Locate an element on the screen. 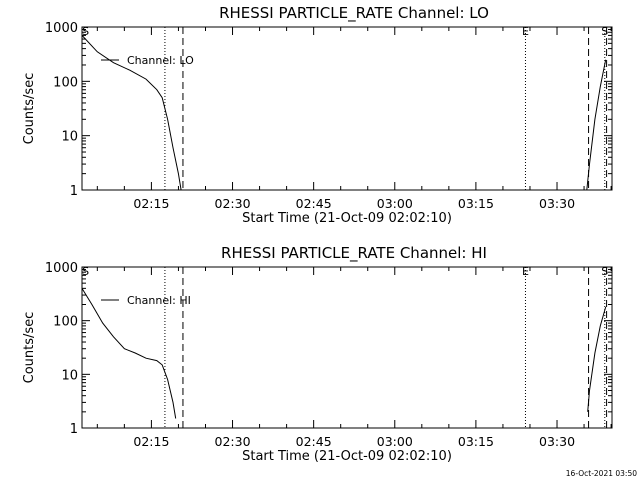  chart-title: RHESSI PARTICLE_RATE Channel: LO is located at coordinates (354, 13).